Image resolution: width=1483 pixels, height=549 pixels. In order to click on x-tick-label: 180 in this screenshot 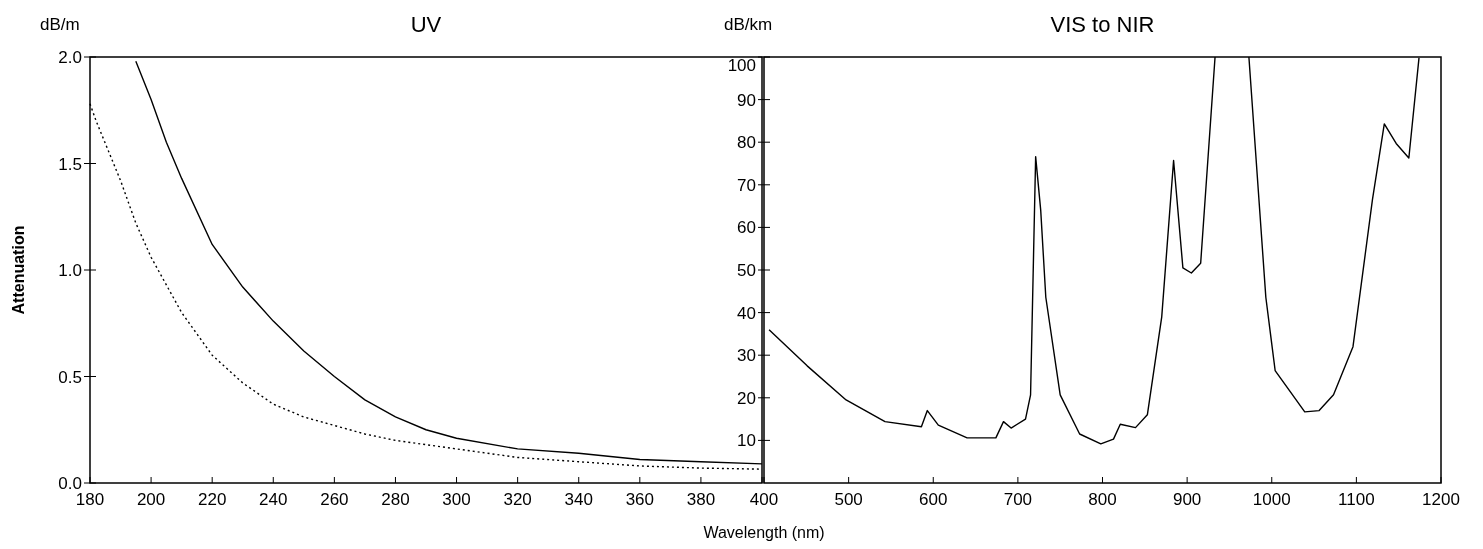, I will do `click(90, 499)`.